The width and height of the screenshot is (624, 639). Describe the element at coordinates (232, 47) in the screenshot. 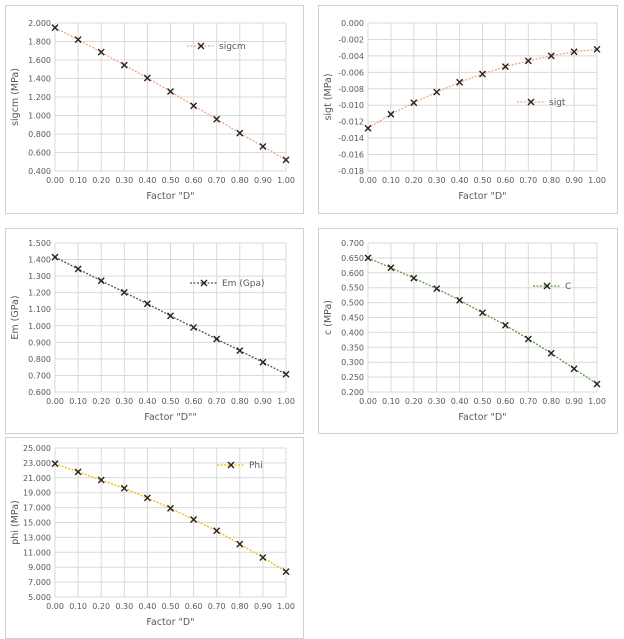

I see `legend-label: sigcm` at that location.